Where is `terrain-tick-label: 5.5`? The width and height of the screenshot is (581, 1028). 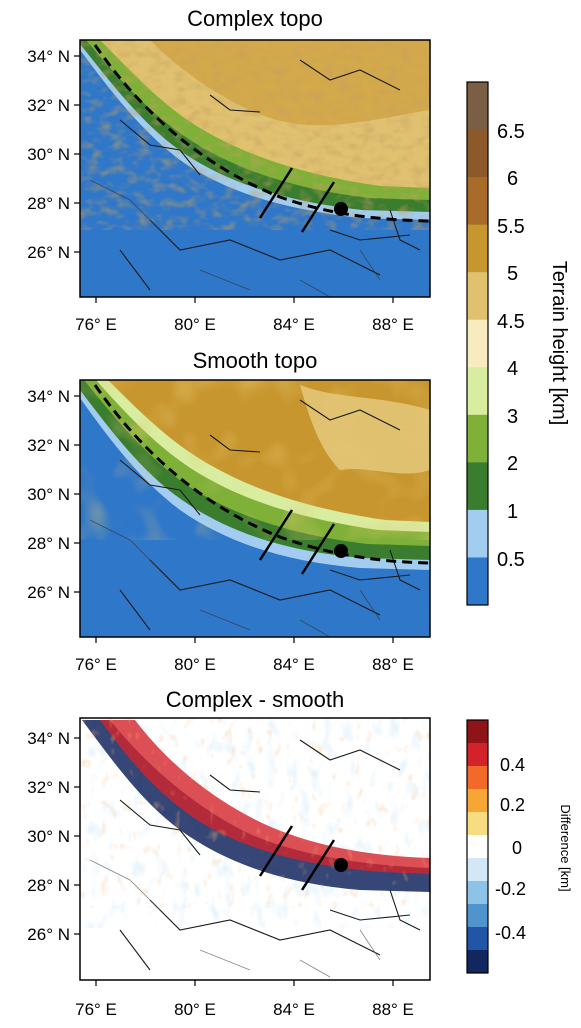 terrain-tick-label: 5.5 is located at coordinates (511, 227).